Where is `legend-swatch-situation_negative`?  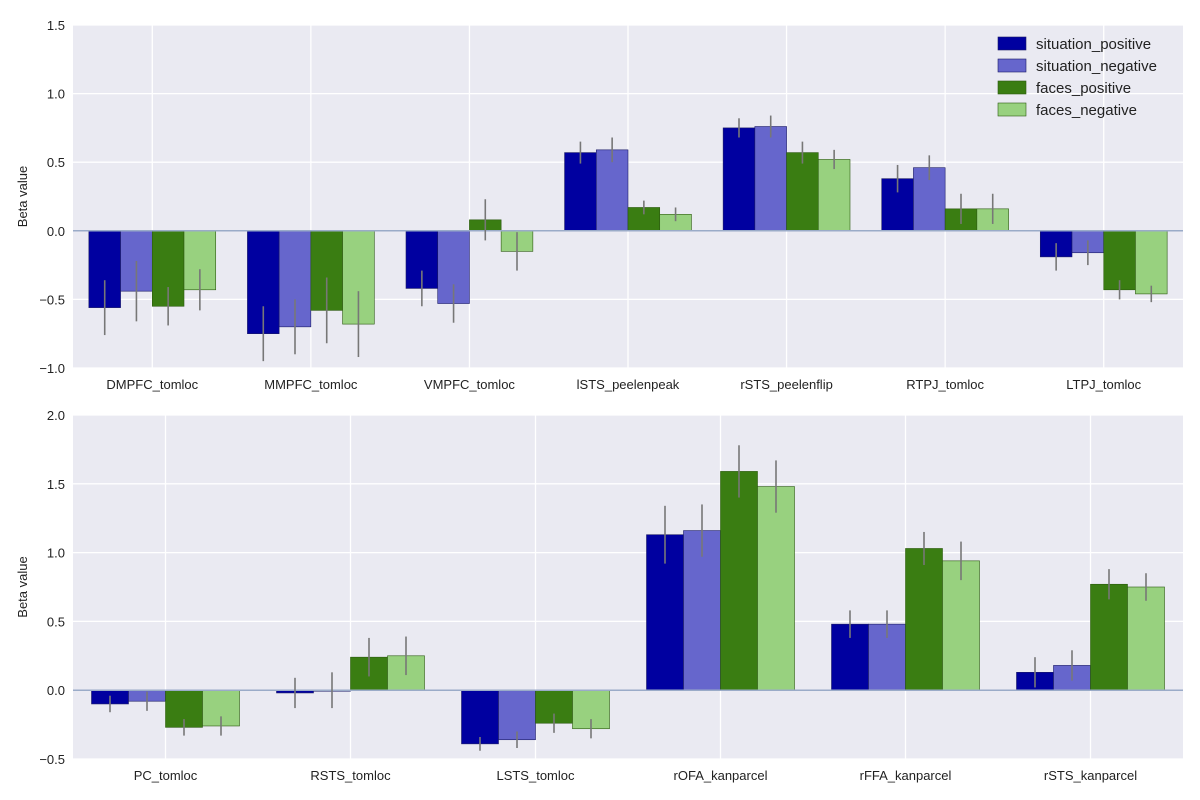
legend-swatch-situation_negative is located at coordinates (1012, 65).